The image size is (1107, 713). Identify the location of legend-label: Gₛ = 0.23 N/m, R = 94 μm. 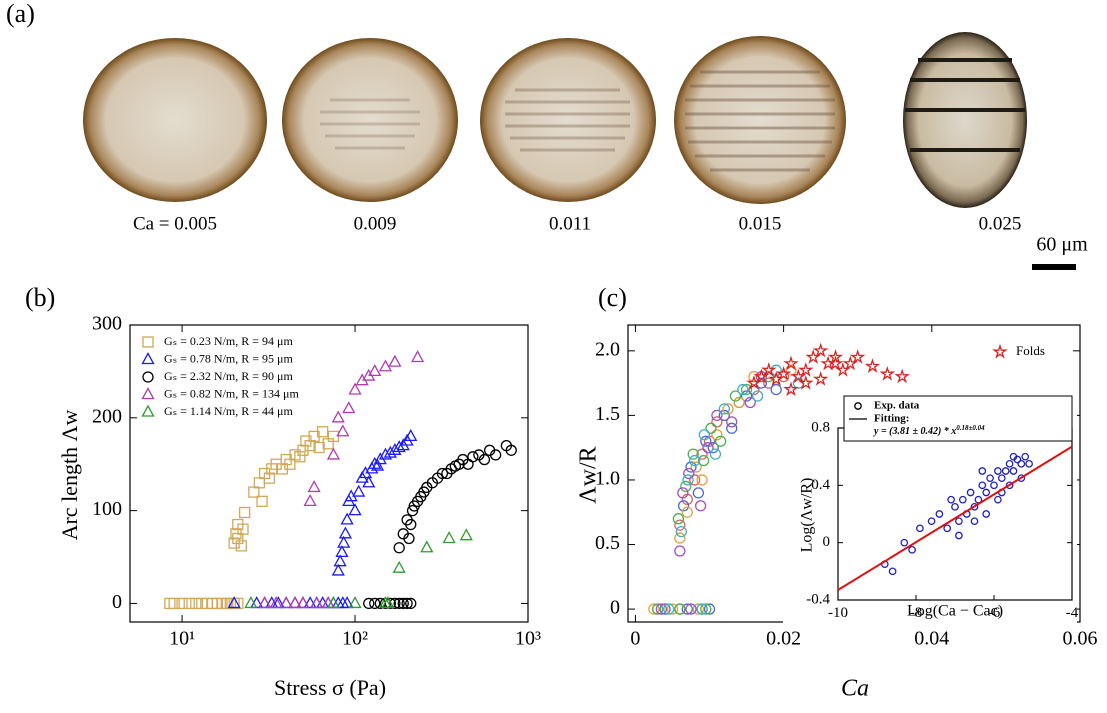
(228, 341).